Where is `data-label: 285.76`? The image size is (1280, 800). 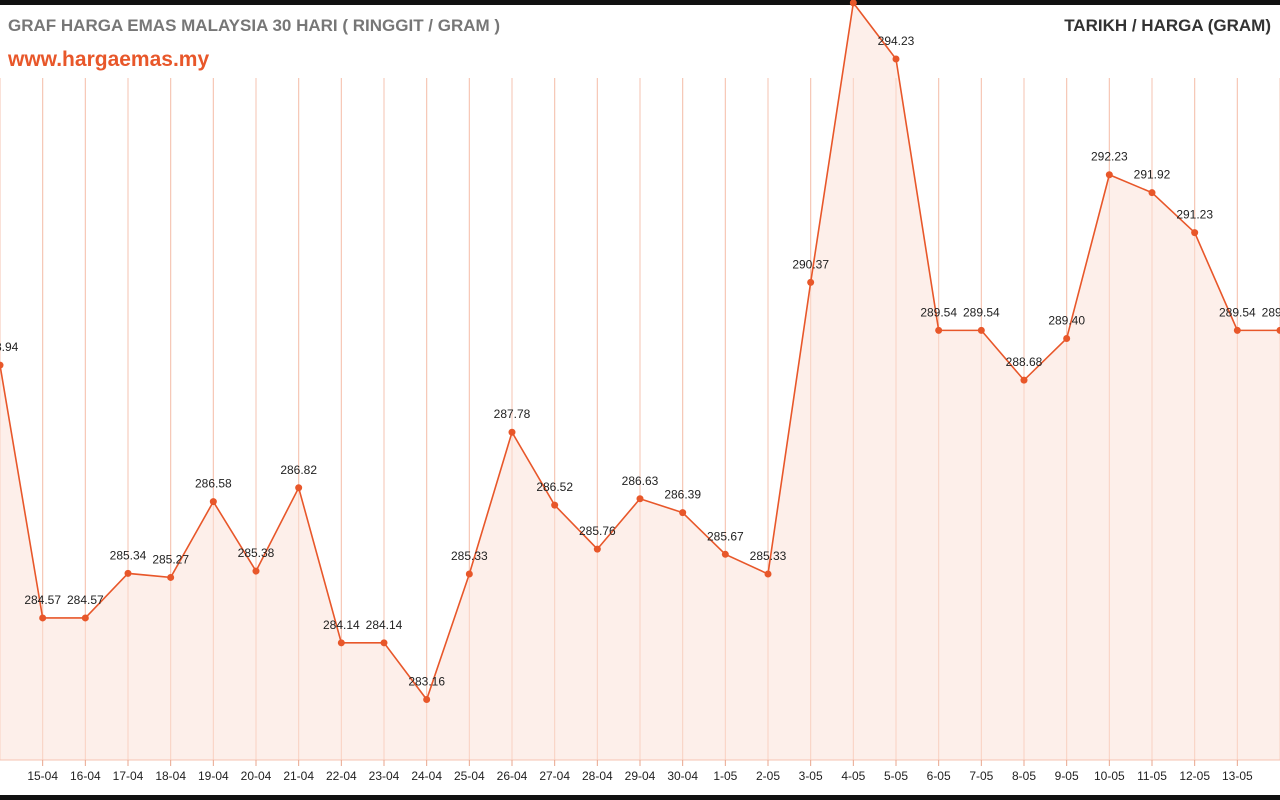
data-label: 285.76 is located at coordinates (597, 531).